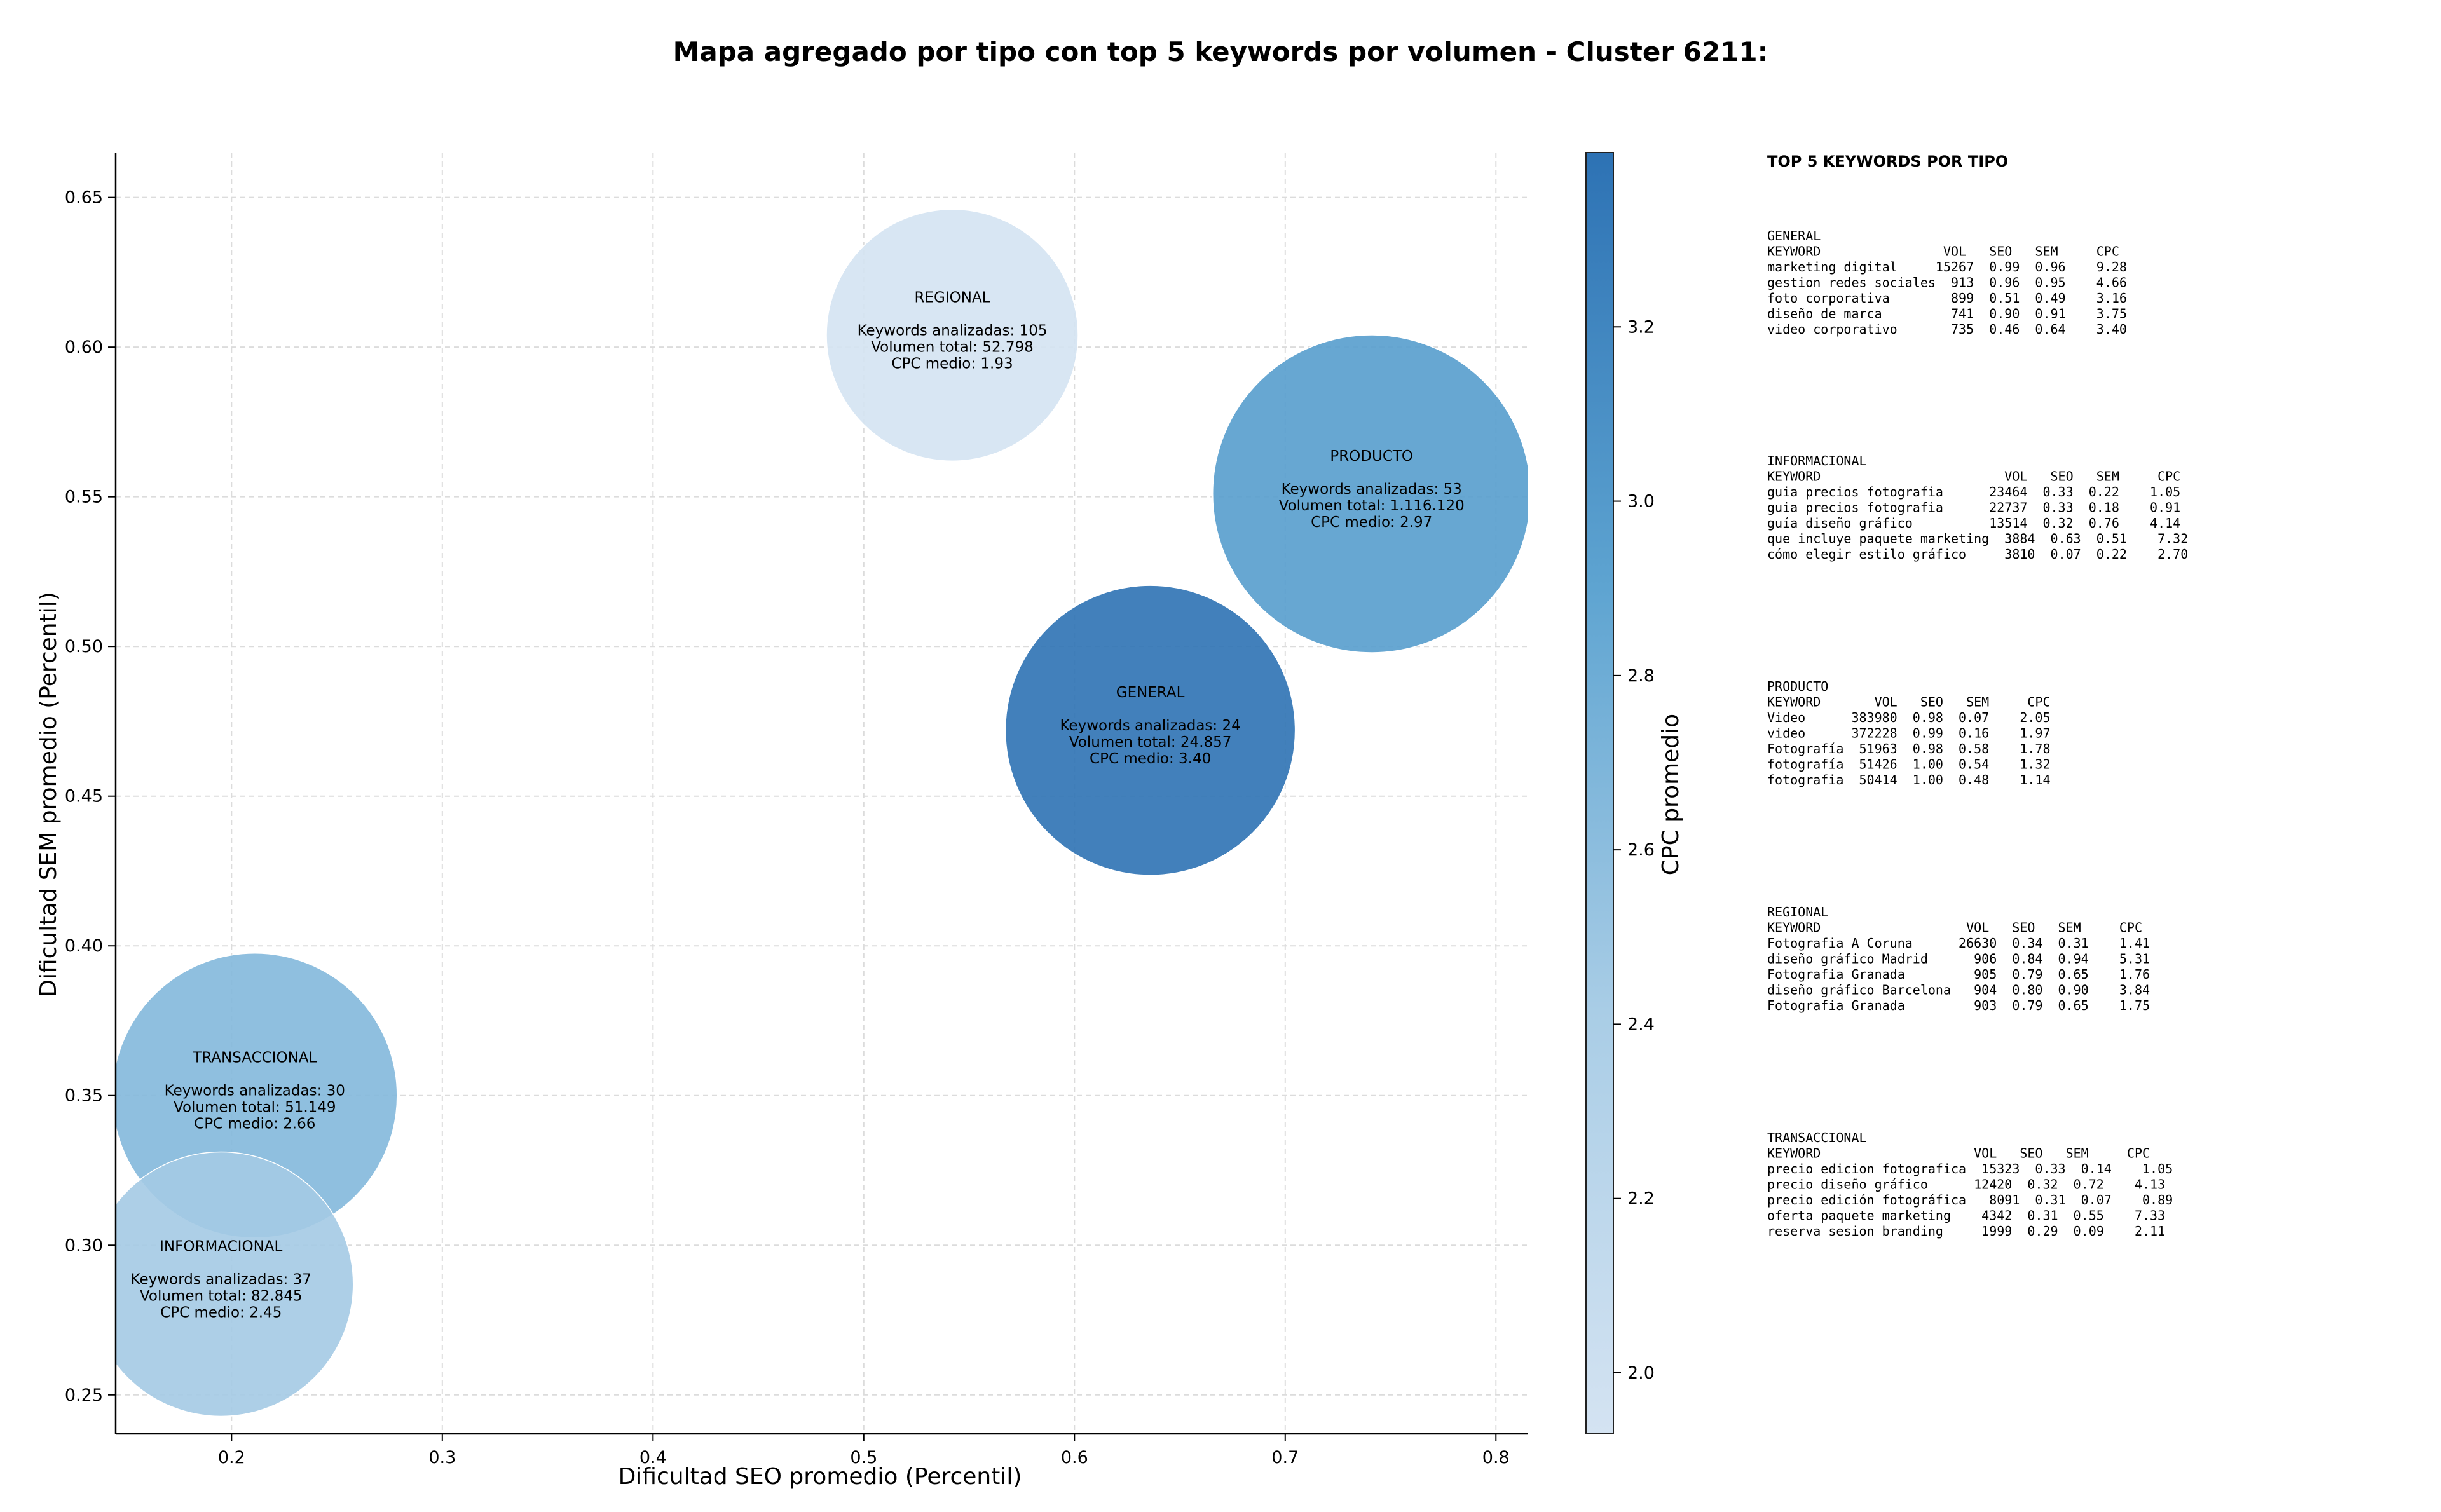 This screenshot has width=2441, height=1512. Describe the element at coordinates (84, 647) in the screenshot. I see `y-tick-label: 0.50` at that location.